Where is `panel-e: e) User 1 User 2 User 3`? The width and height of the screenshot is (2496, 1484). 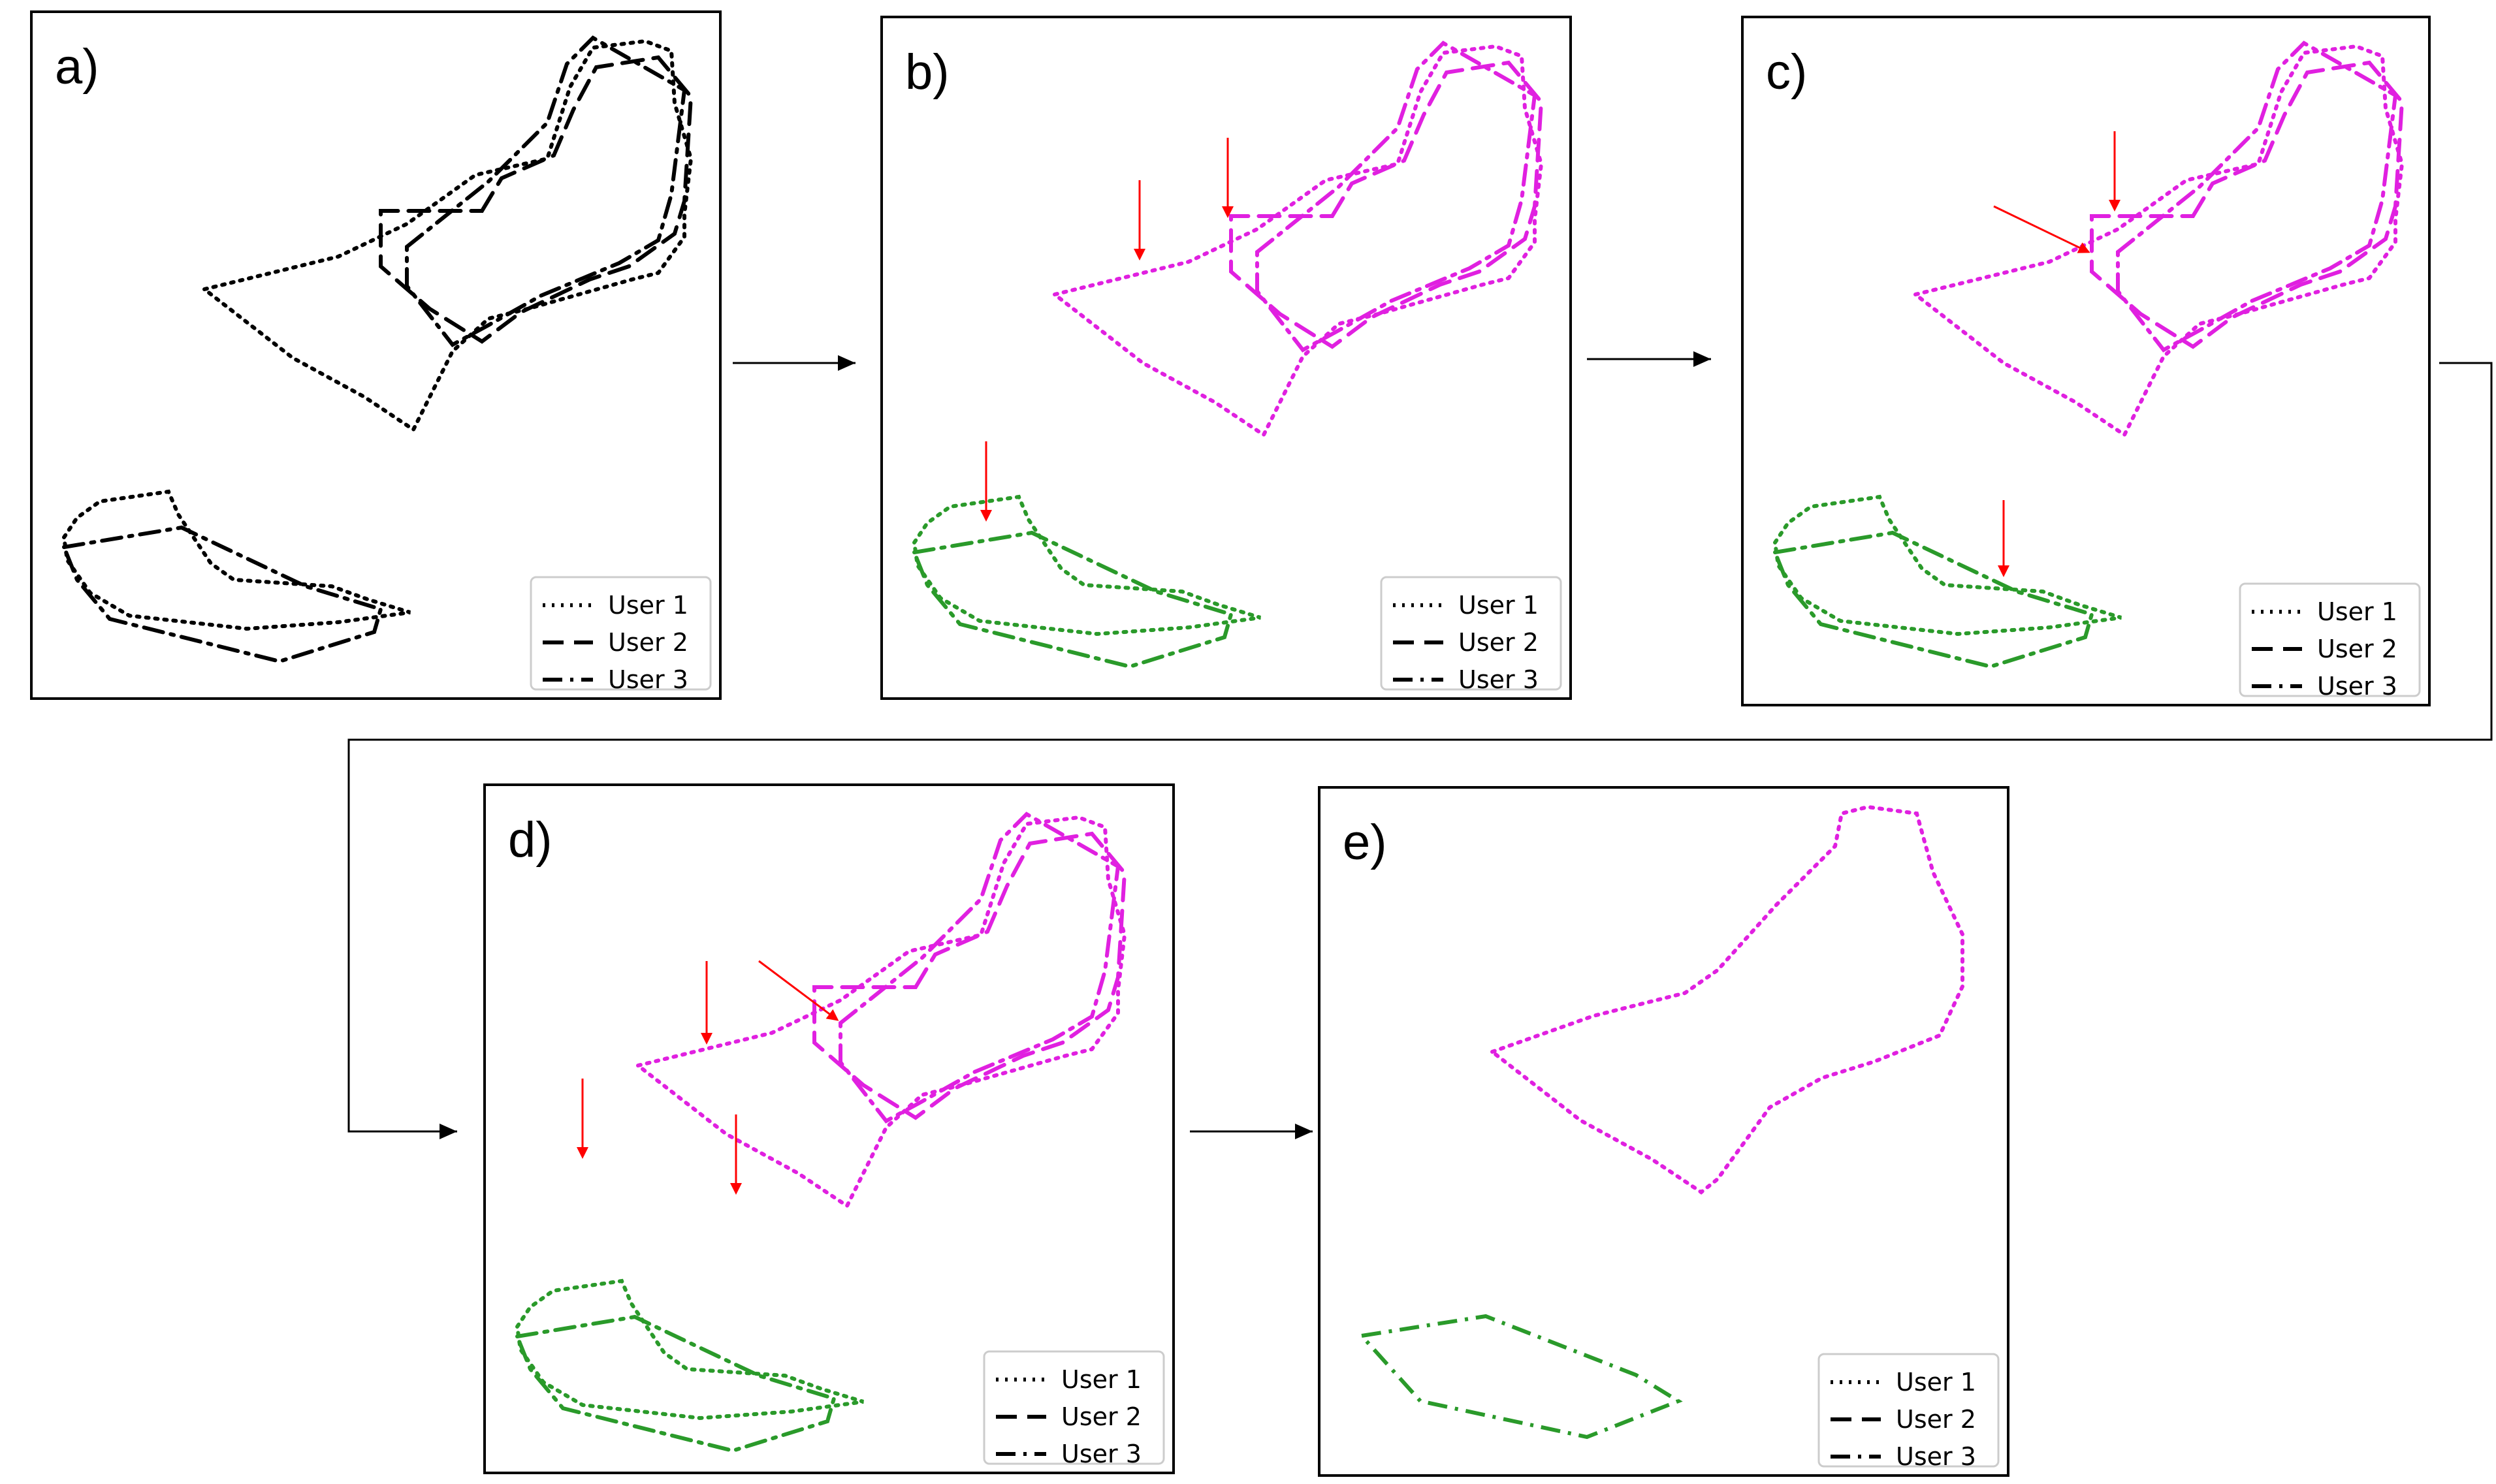
panel-e: e) User 1 User 2 User 3 is located at coordinates (1663, 1131).